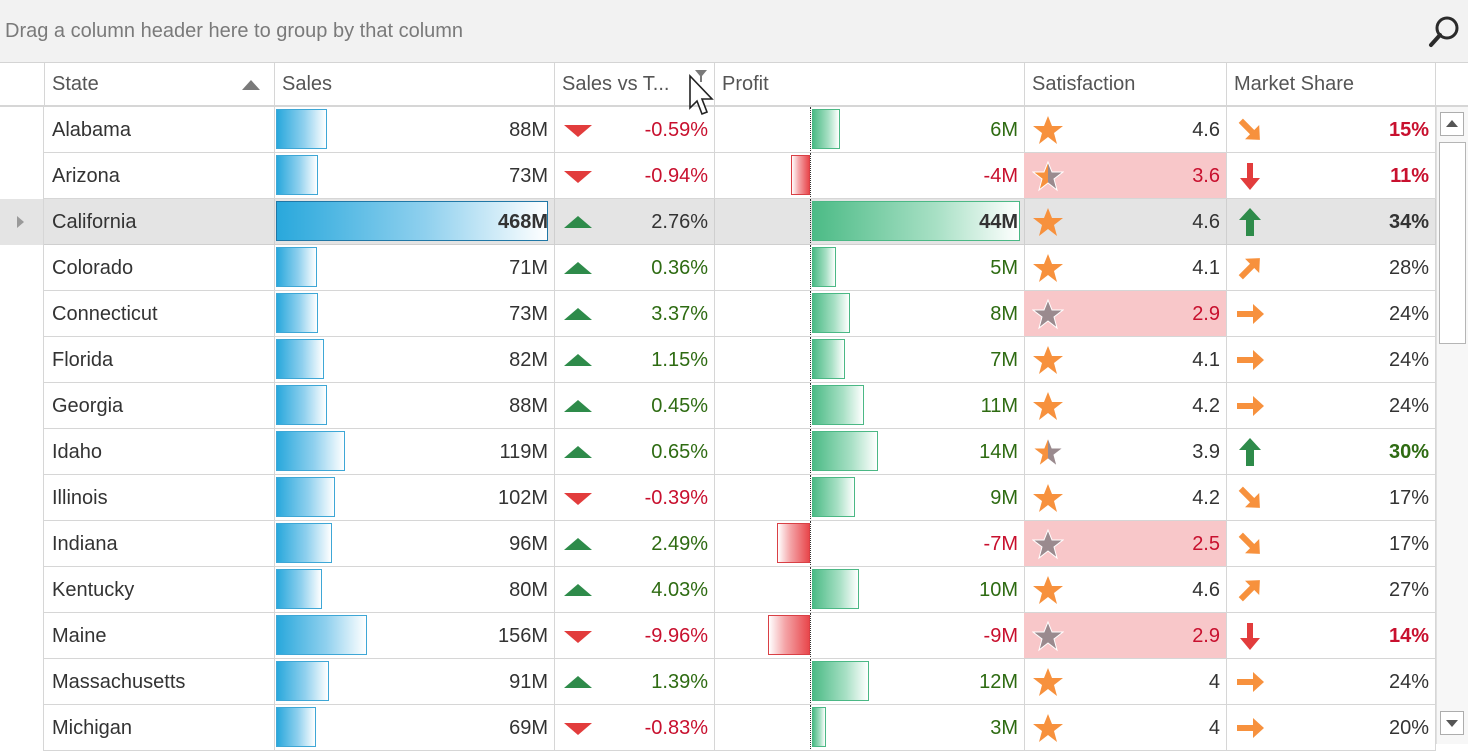  What do you see at coordinates (634, 452) in the screenshot?
I see `cell-sales-vs-target: 0.65%` at bounding box center [634, 452].